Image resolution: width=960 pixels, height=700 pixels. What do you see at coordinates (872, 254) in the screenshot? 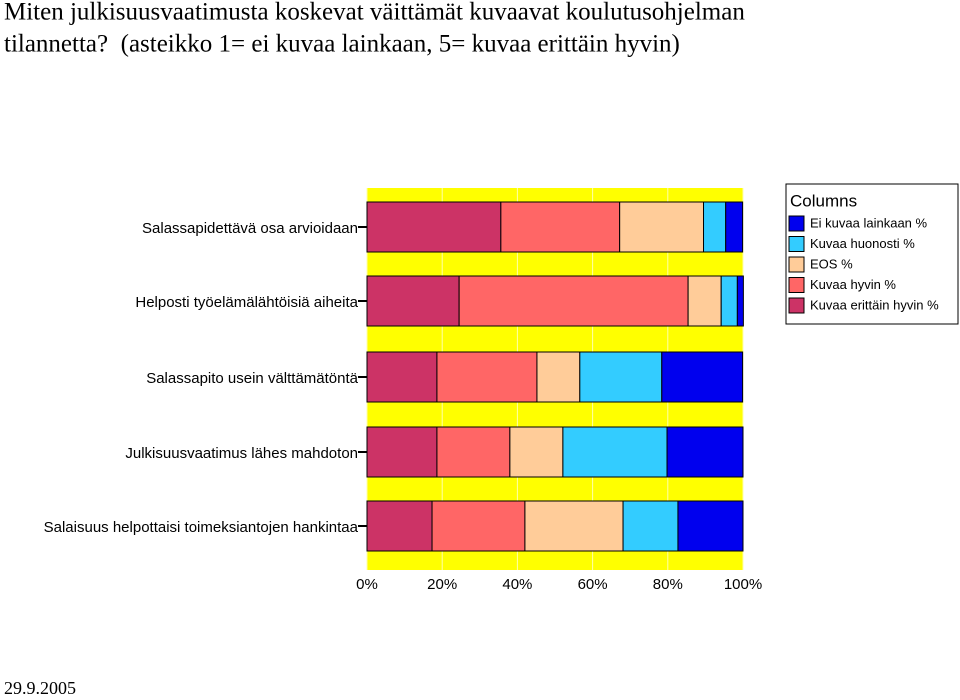
I see `legend-box` at bounding box center [872, 254].